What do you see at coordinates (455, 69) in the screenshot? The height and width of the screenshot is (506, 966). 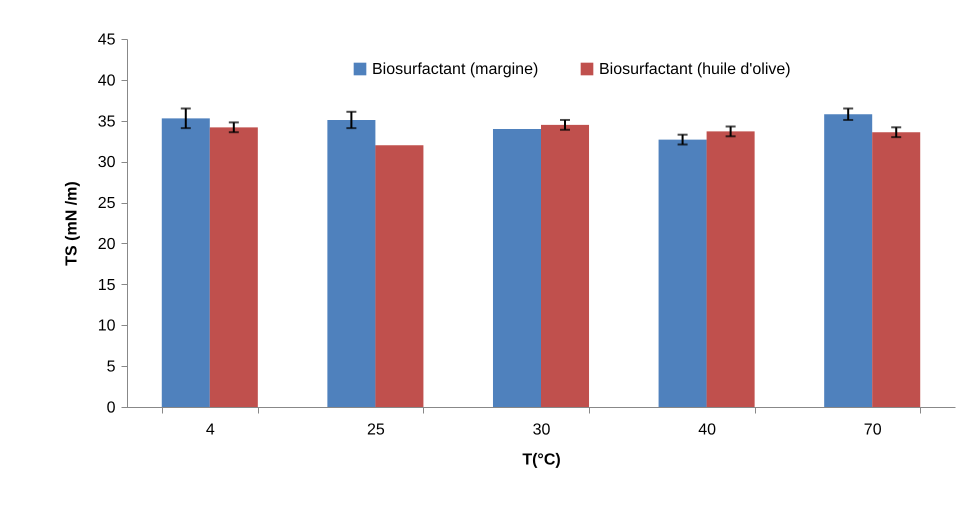 I see `legend-label: Biosurfactant (margine)` at bounding box center [455, 69].